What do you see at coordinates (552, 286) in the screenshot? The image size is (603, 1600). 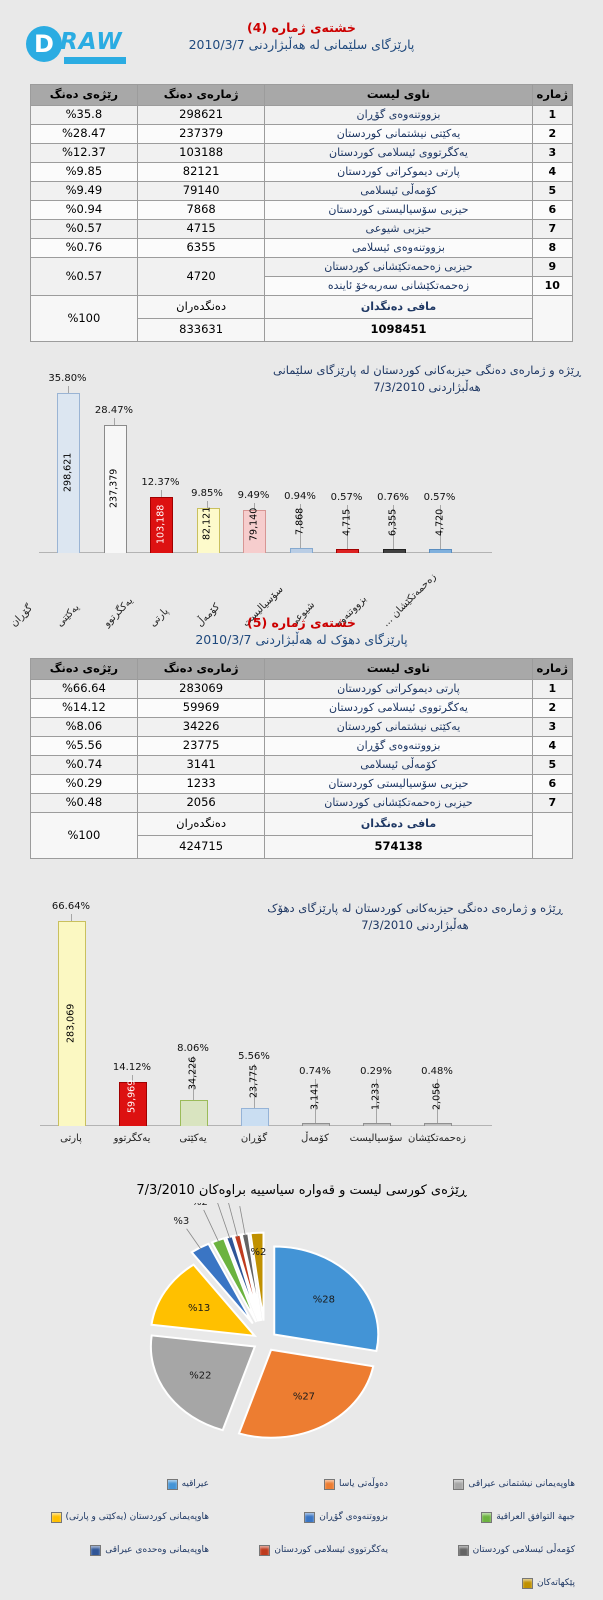 I see `row-number-cell: 10` at bounding box center [552, 286].